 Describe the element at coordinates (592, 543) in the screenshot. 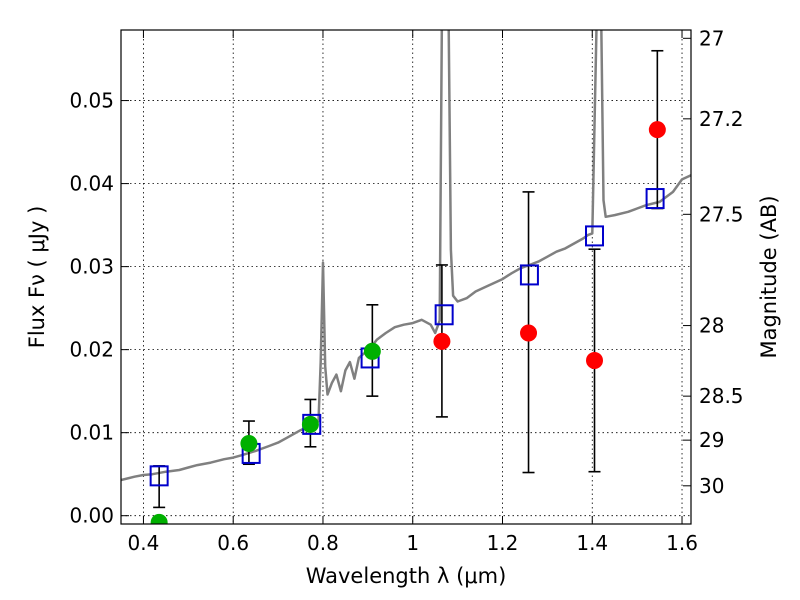

I see `x-tick-label: 1.4` at that location.